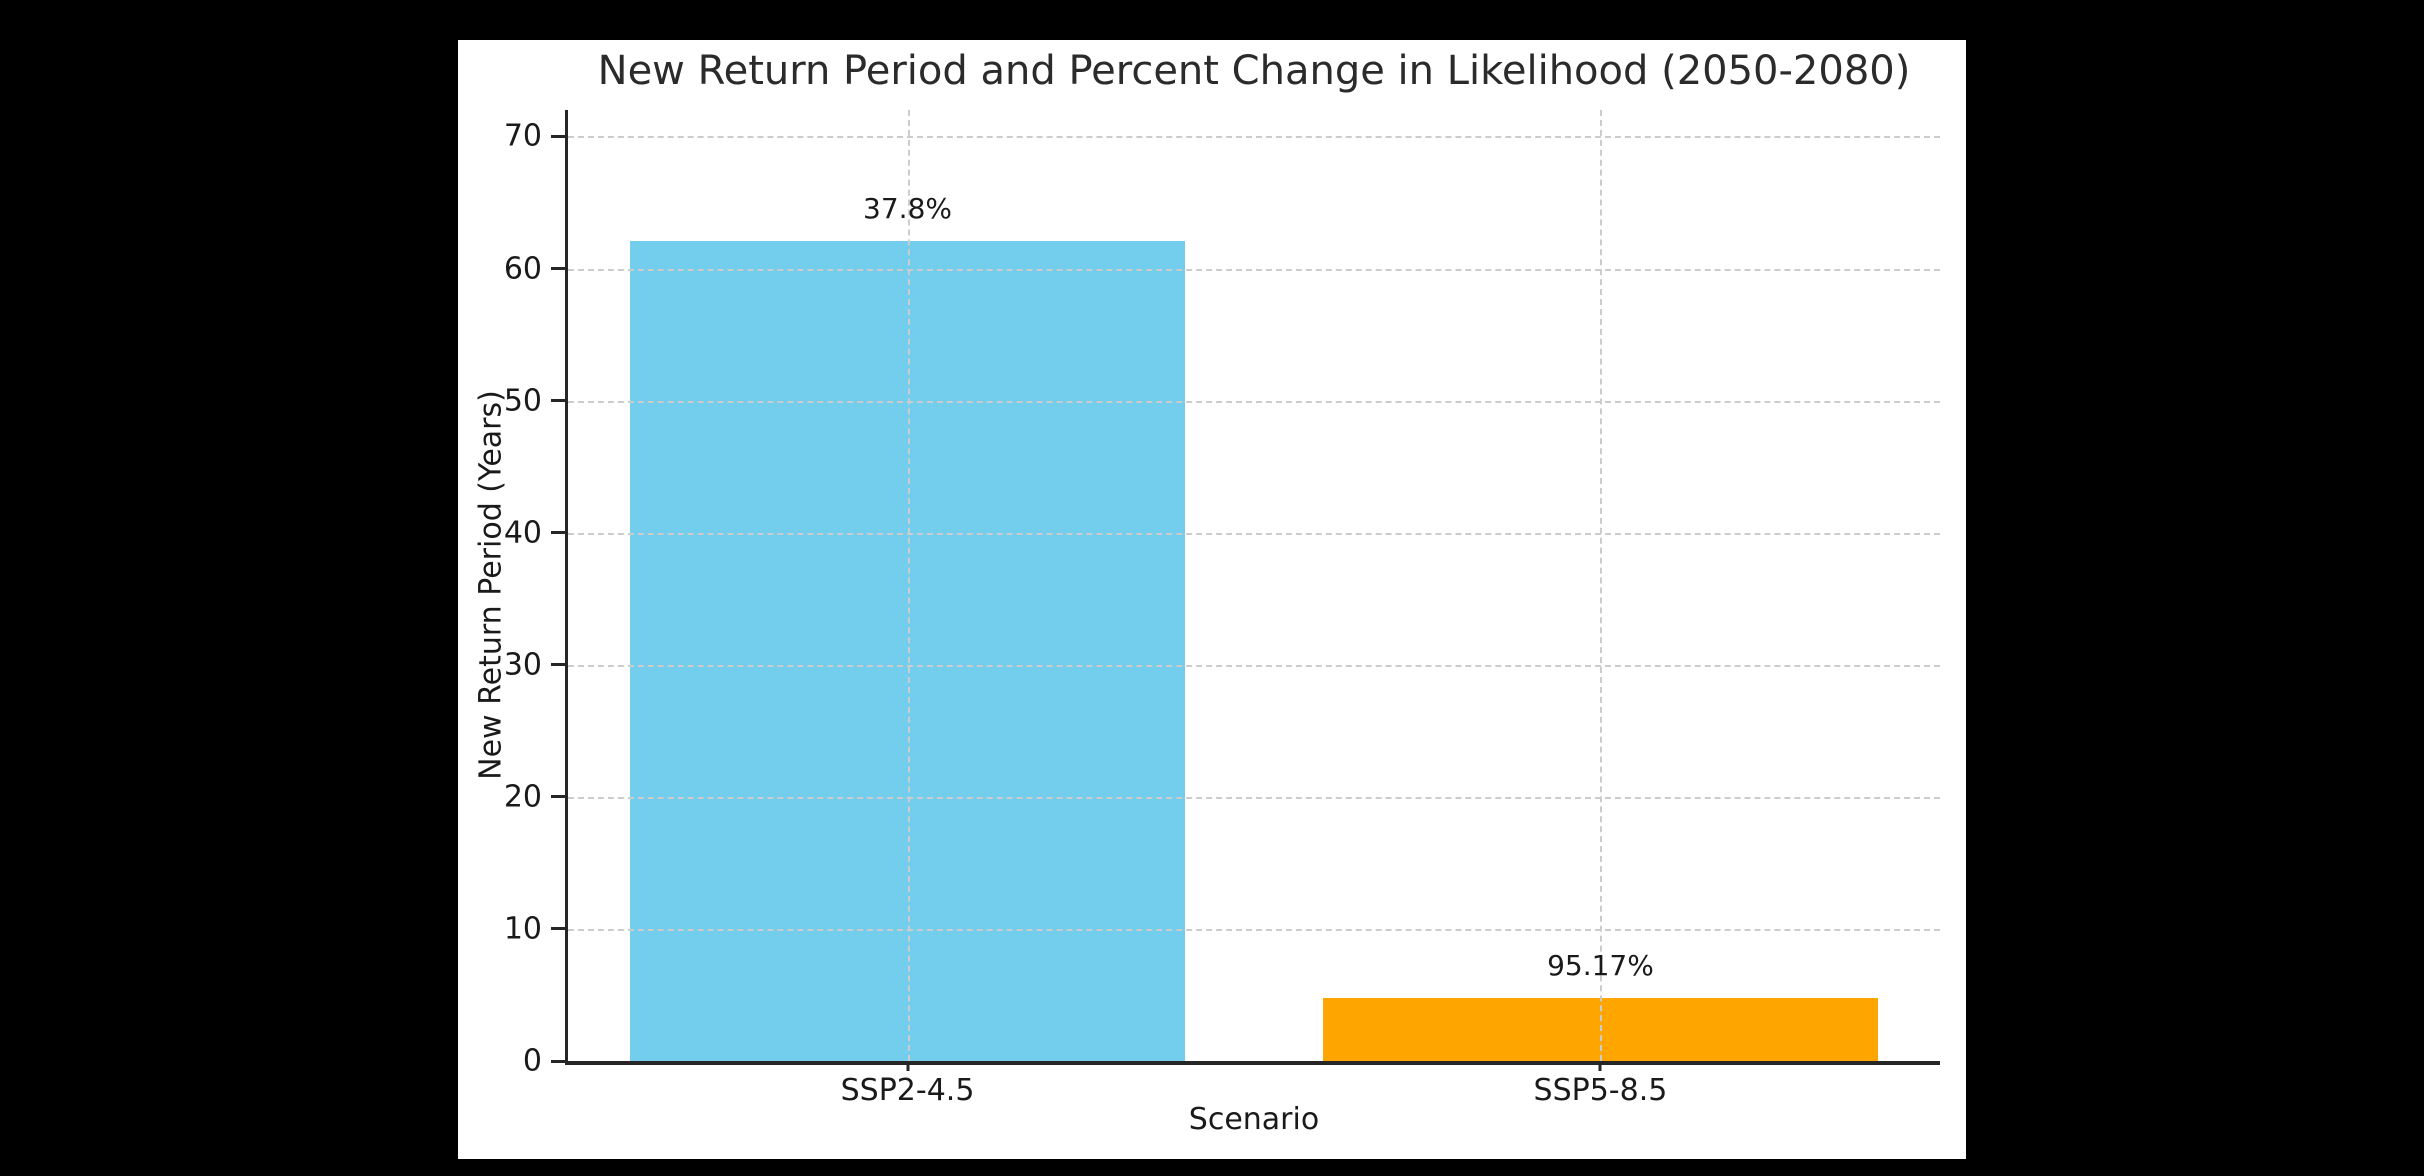 Image resolution: width=2424 pixels, height=1176 pixels. Describe the element at coordinates (1600, 1066) in the screenshot. I see `x-tick-SSP5-8.5` at that location.